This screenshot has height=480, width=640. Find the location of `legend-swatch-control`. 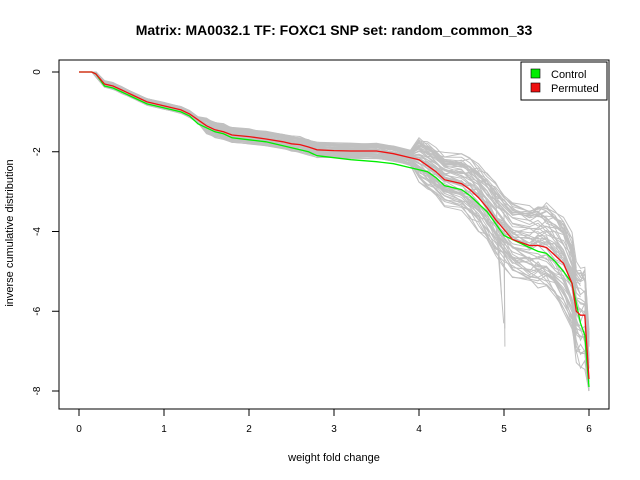

legend-swatch-control is located at coordinates (535, 73).